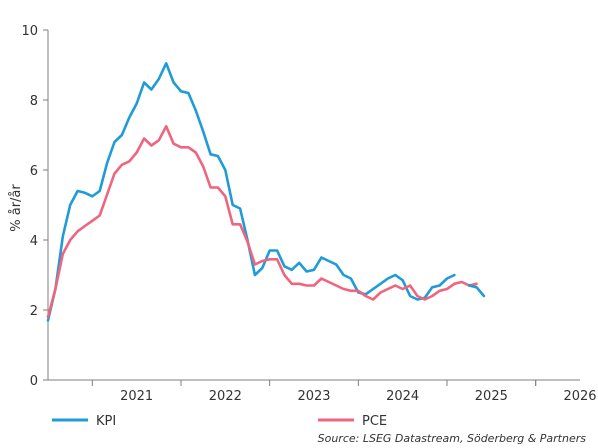 Image resolution: width=598 pixels, height=448 pixels. Describe the element at coordinates (34, 311) in the screenshot. I see `y-tick-label: 2` at that location.